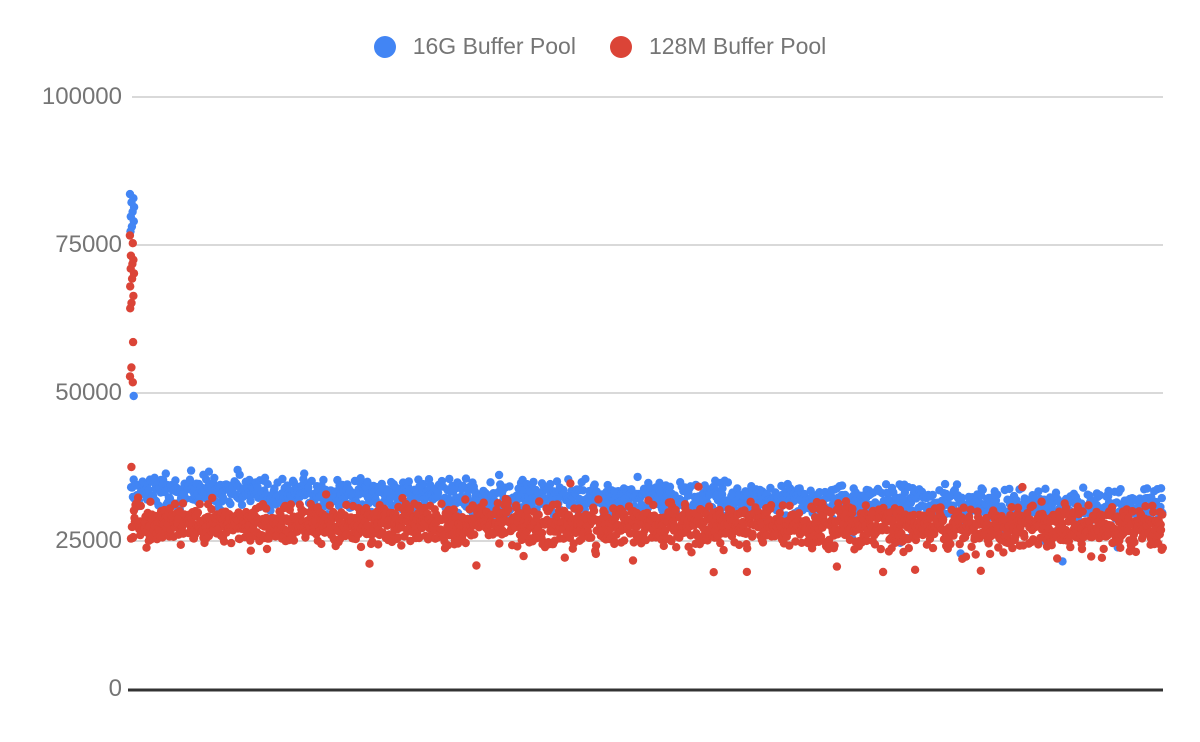 The height and width of the screenshot is (742, 1200). I want to click on legend-item-128m-buffer-pool: 128M Buffer Pool, so click(717, 46).